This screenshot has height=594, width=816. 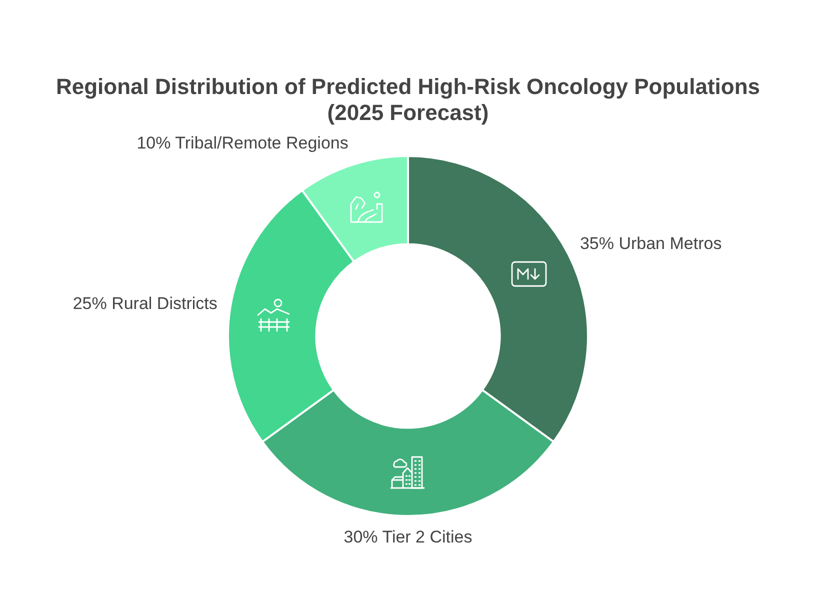 I want to click on chart-title: Regional Distribution of Predicted High-Risk Oncology Populations (2025 Forecast), so click(x=408, y=100).